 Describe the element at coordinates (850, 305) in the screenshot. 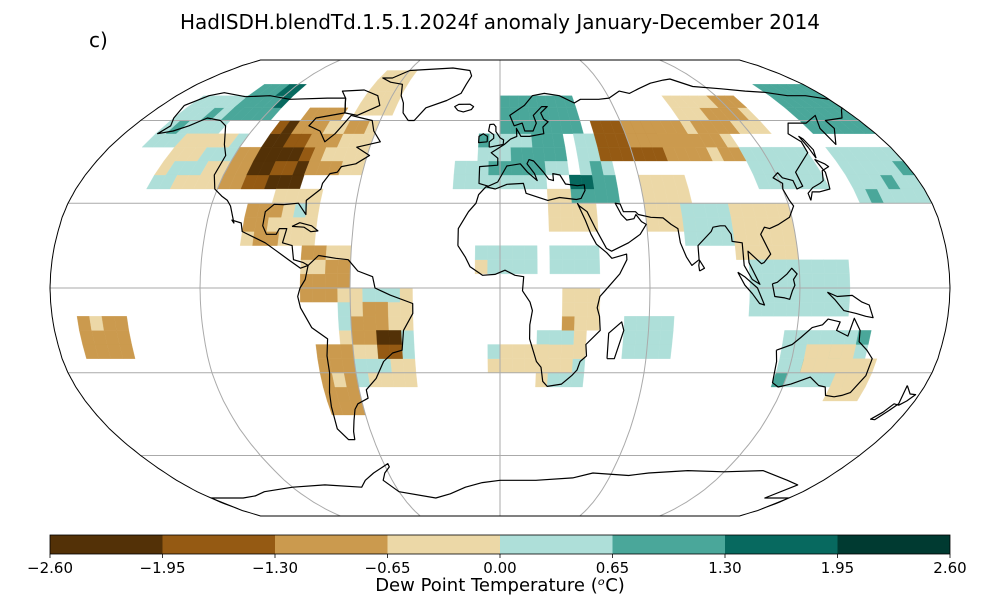

I see `coastline-new-guinea` at that location.